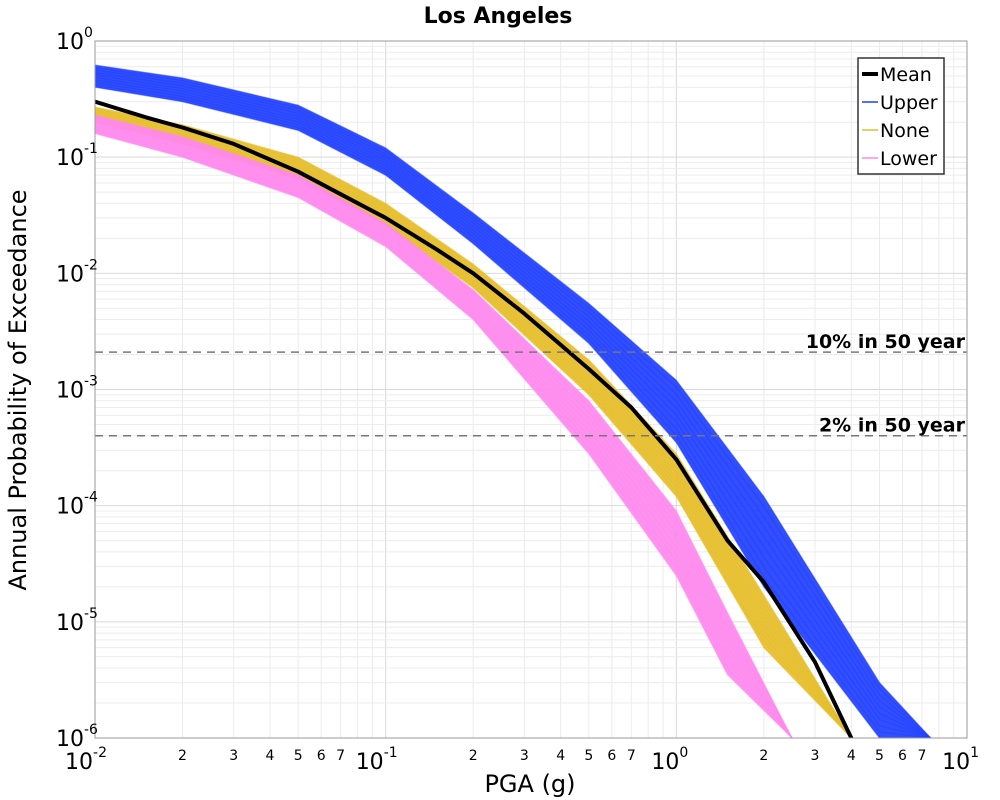 This screenshot has width=1000, height=800. I want to click on y-tick-label: 10⁻⁴, so click(77, 505).